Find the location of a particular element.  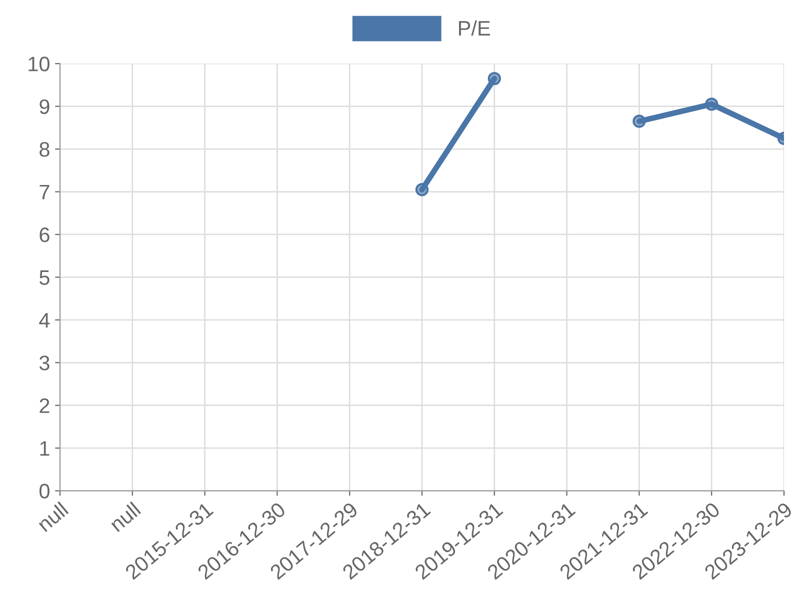

y-tick-label: 1 is located at coordinates (45, 448).